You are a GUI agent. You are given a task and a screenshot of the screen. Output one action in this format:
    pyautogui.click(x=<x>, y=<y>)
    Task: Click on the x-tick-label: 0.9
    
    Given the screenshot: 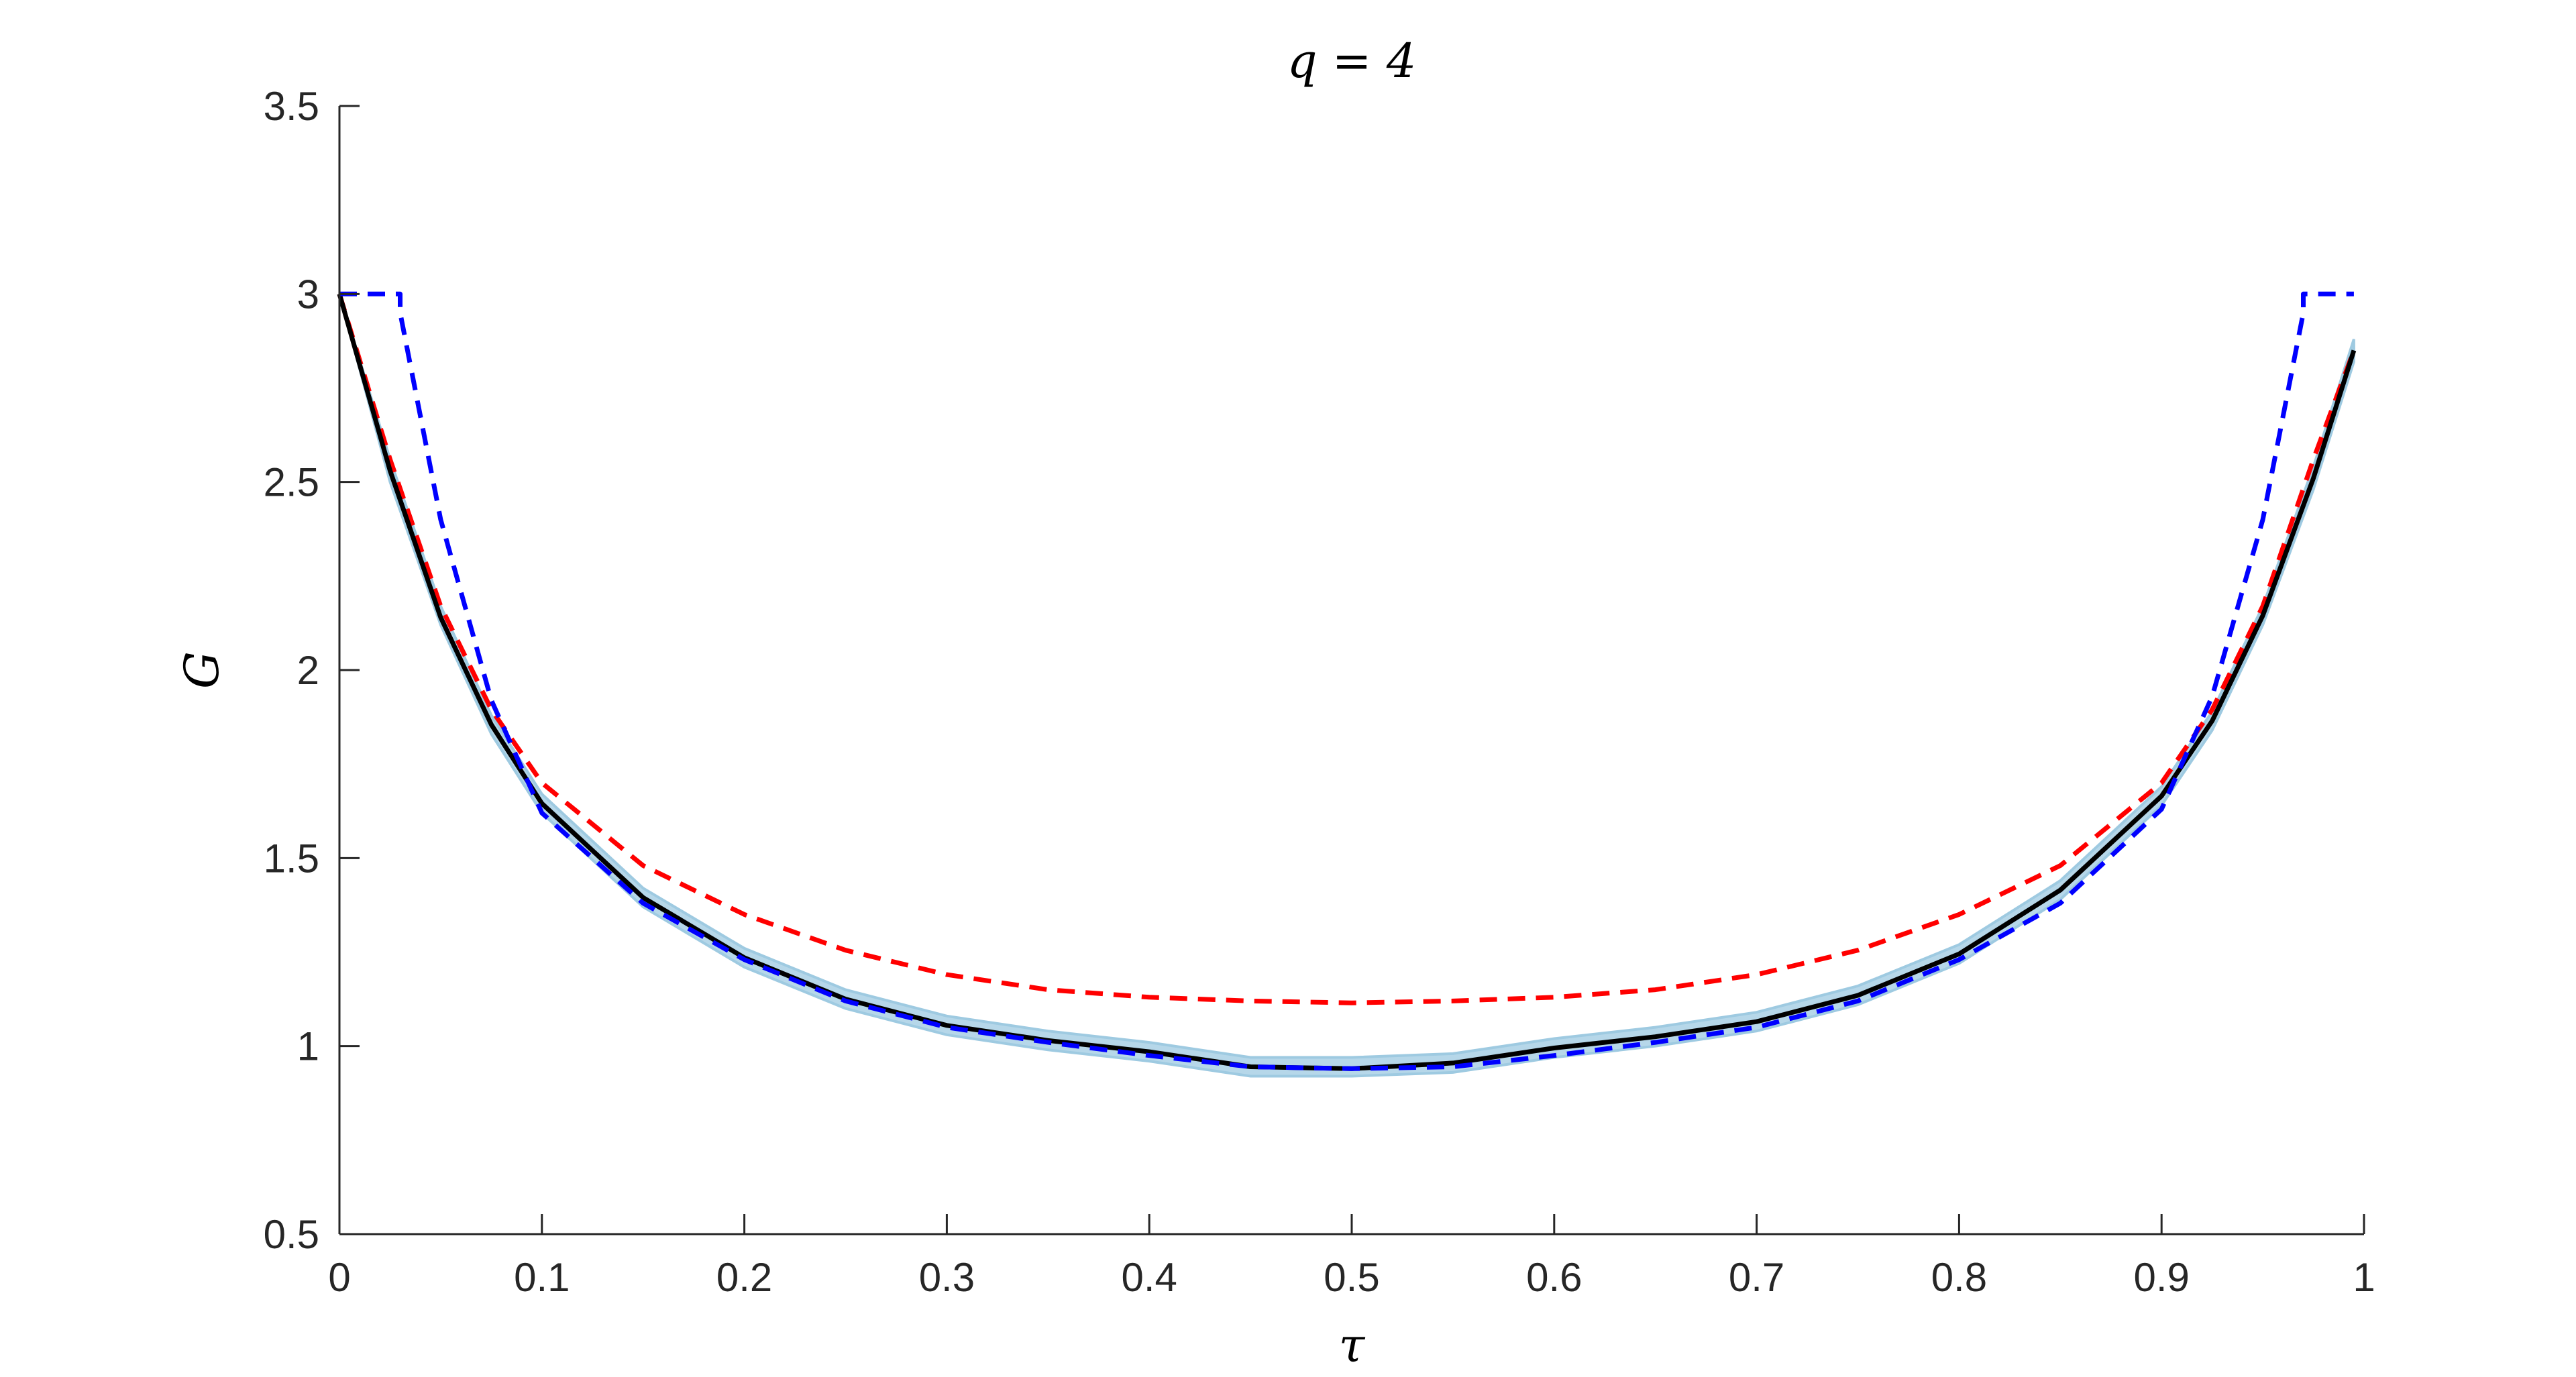 What is the action you would take?
    pyautogui.click(x=2161, y=1277)
    